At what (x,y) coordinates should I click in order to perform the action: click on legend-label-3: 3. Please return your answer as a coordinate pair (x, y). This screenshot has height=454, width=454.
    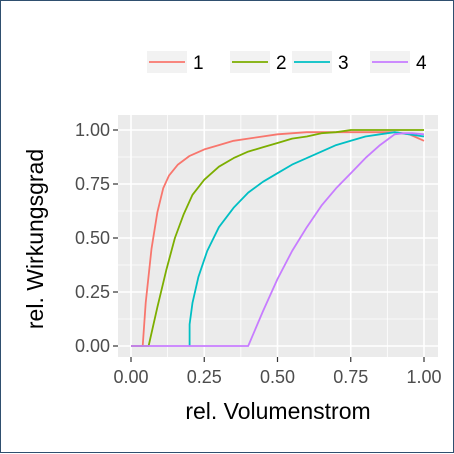
    Looking at the image, I should click on (343, 63).